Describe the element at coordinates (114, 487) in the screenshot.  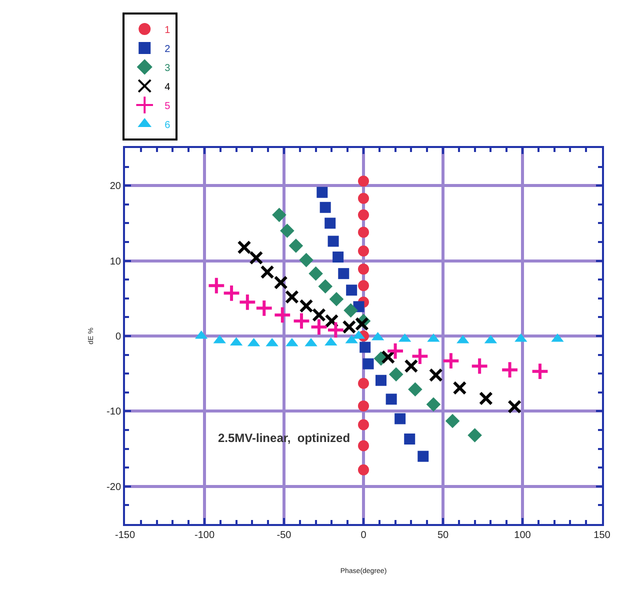
I see `y-tick-label: -20` at that location.